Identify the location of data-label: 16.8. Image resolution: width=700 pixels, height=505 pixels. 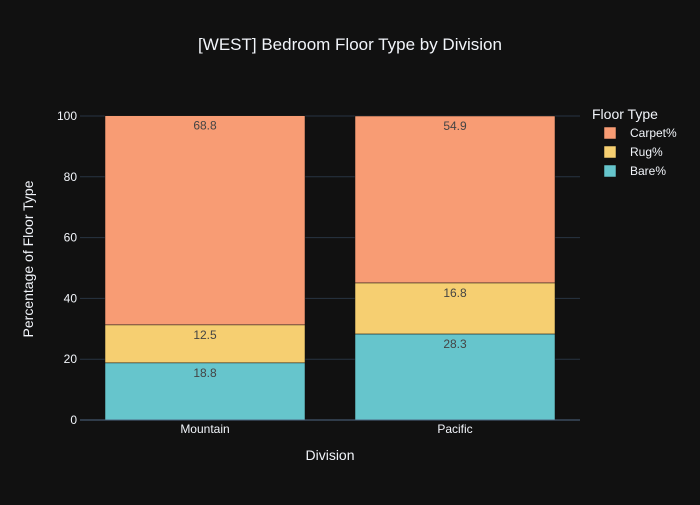
(455, 293).